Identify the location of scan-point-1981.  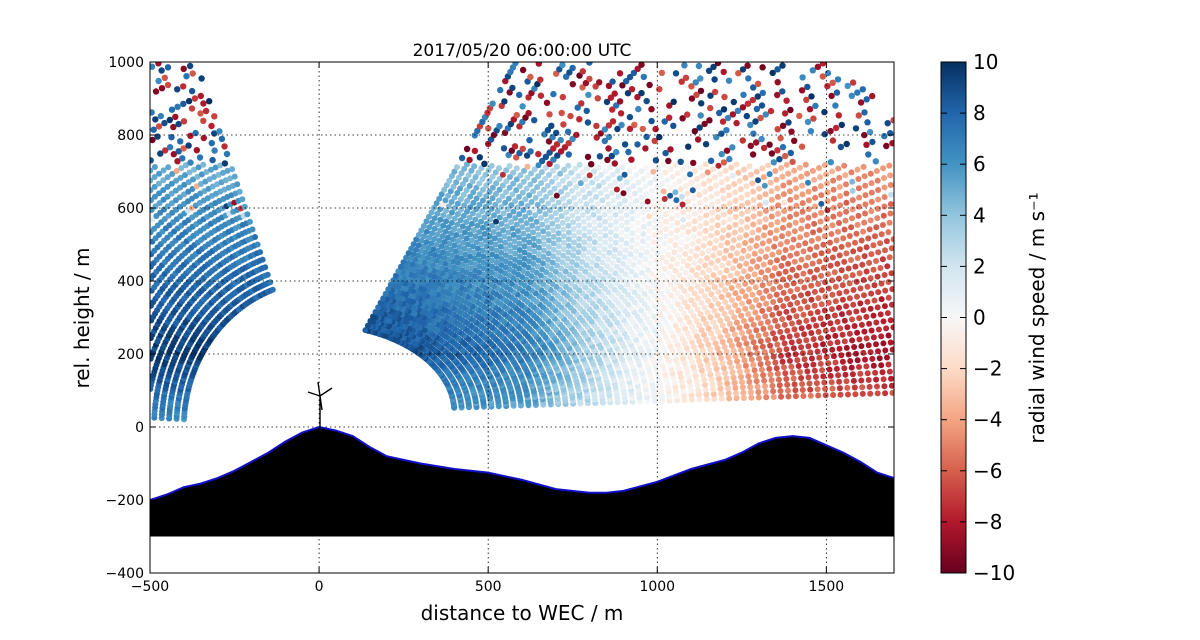
(821, 203).